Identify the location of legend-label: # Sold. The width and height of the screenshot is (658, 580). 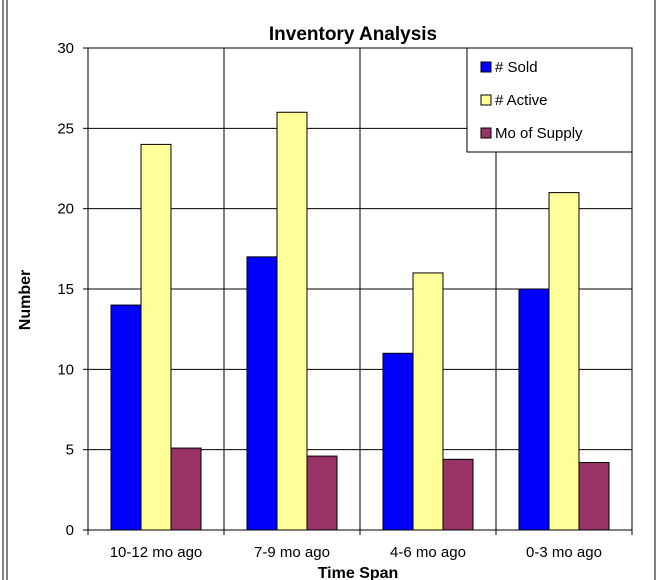
(516, 67).